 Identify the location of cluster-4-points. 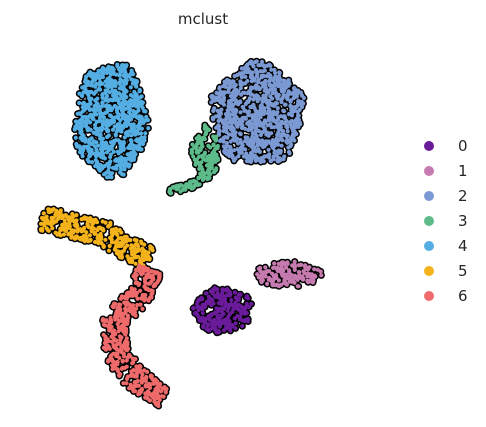
(111, 121).